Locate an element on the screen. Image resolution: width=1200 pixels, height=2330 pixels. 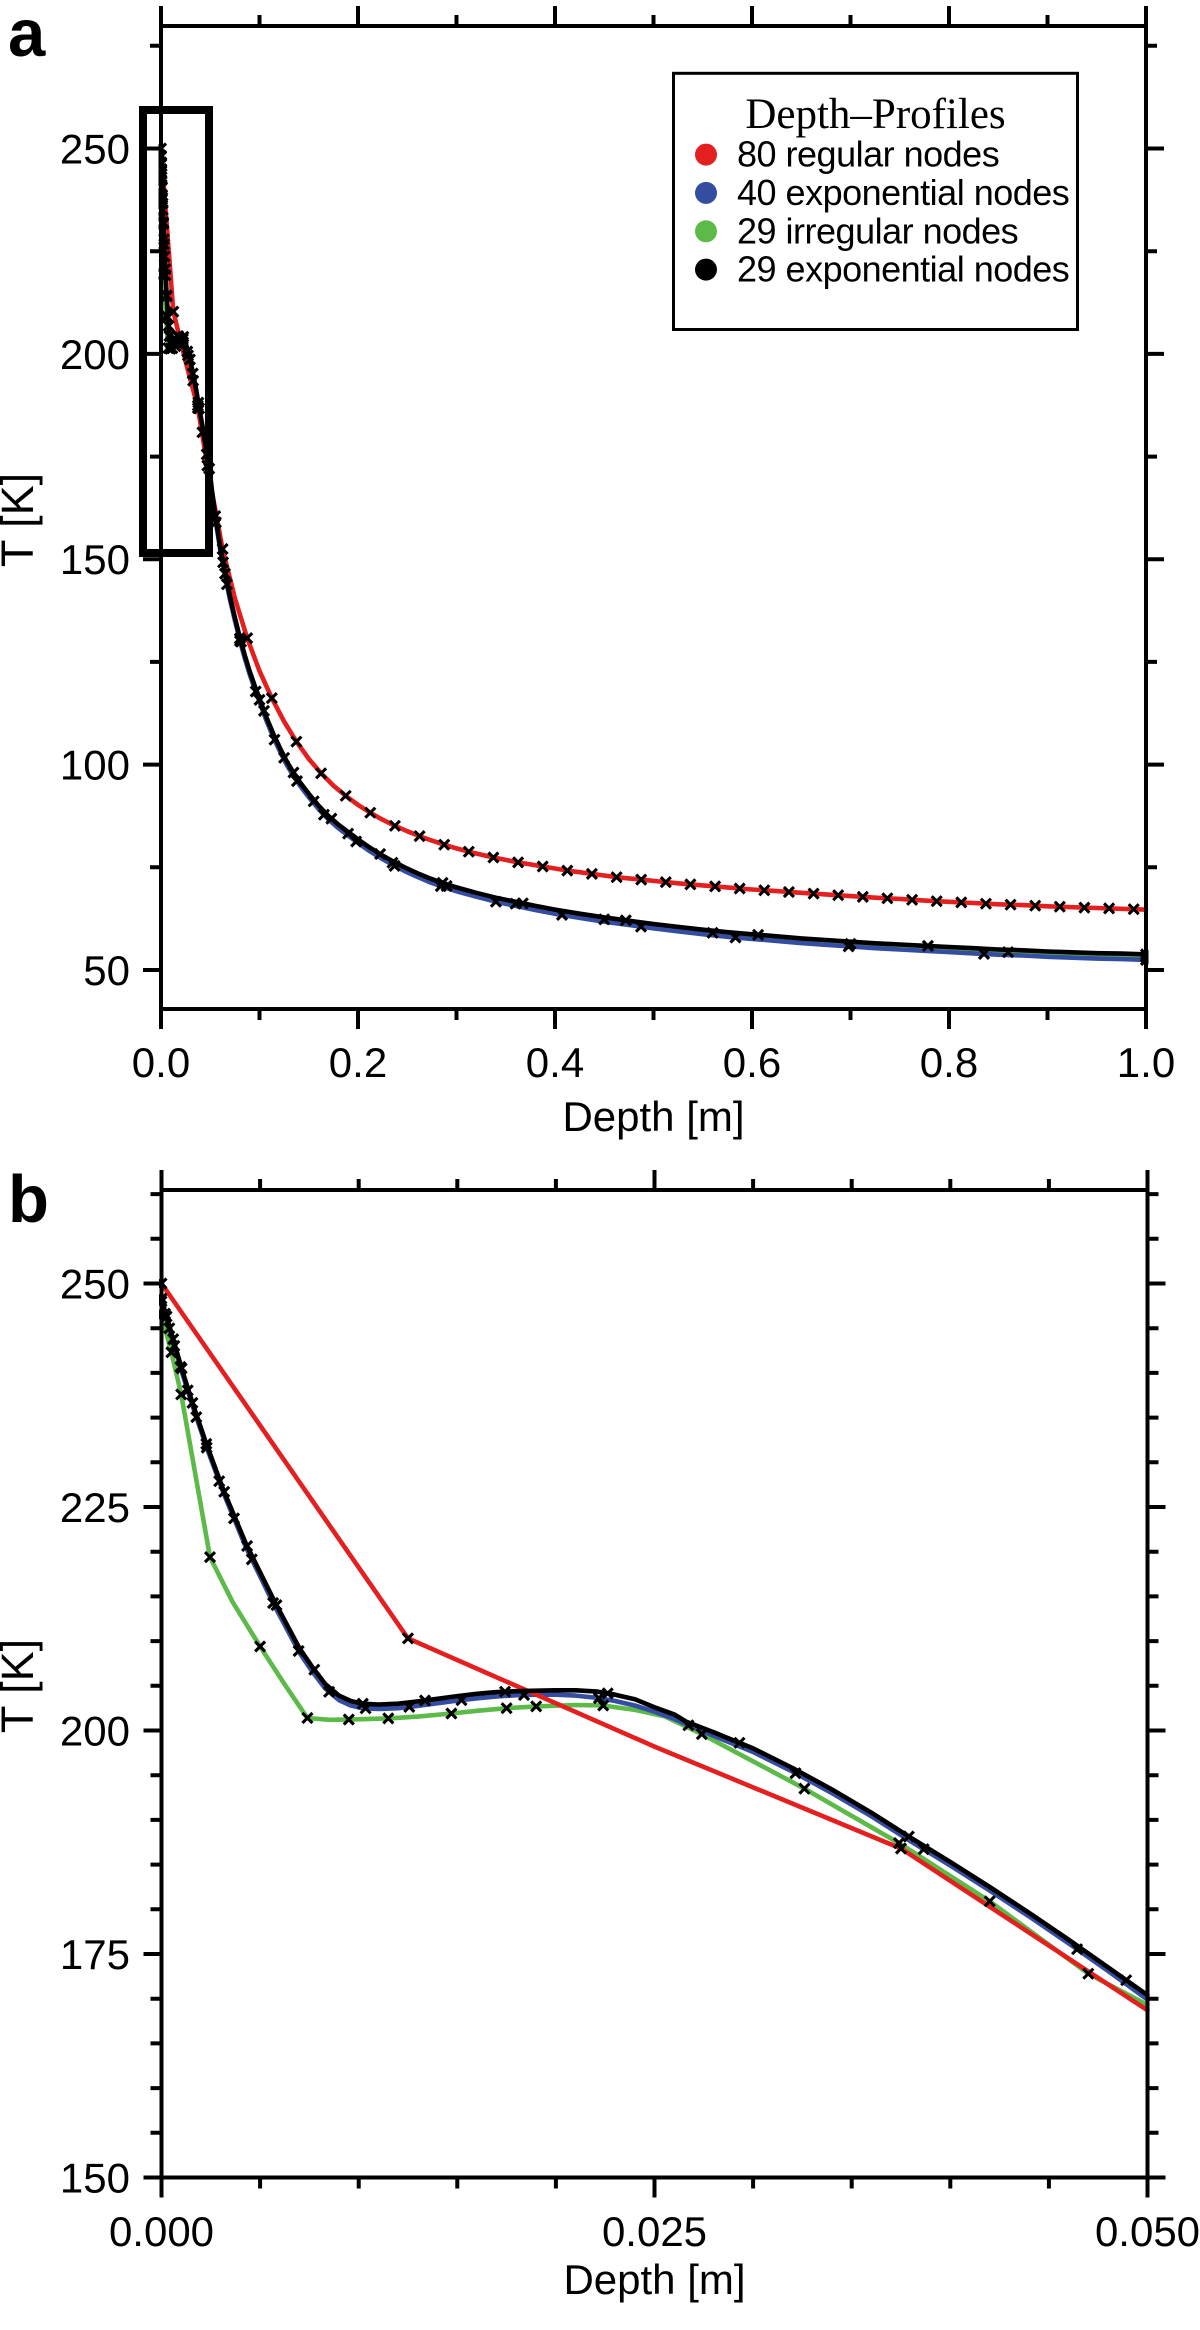
svg-text: 0.2 is located at coordinates (358, 1062).